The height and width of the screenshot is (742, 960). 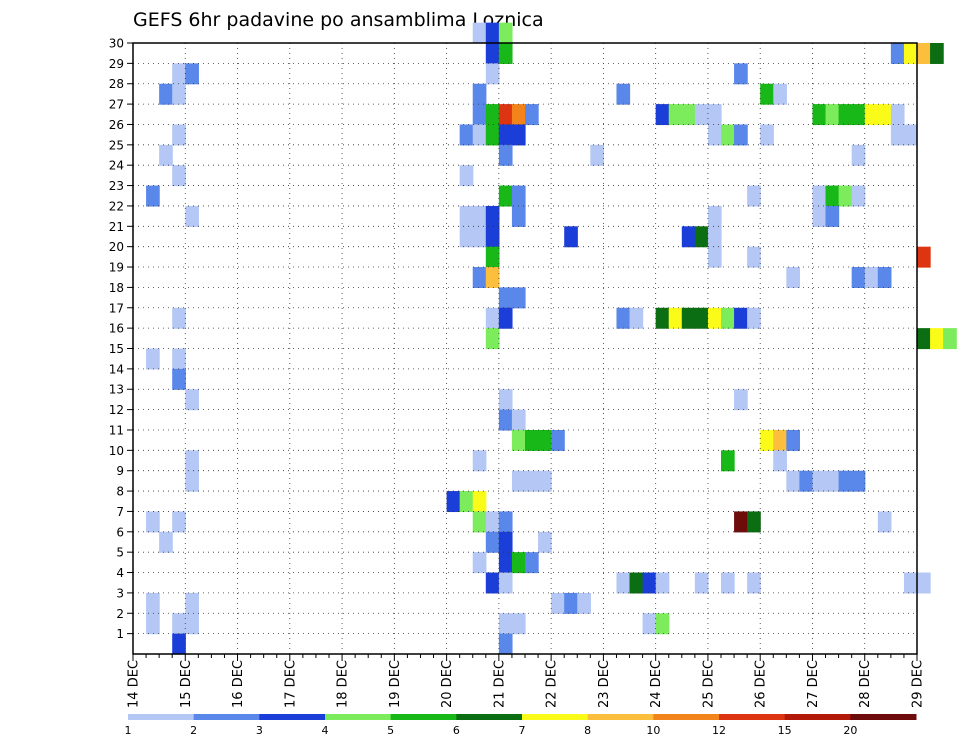 I want to click on y-tick-label: 10, so click(x=116, y=451).